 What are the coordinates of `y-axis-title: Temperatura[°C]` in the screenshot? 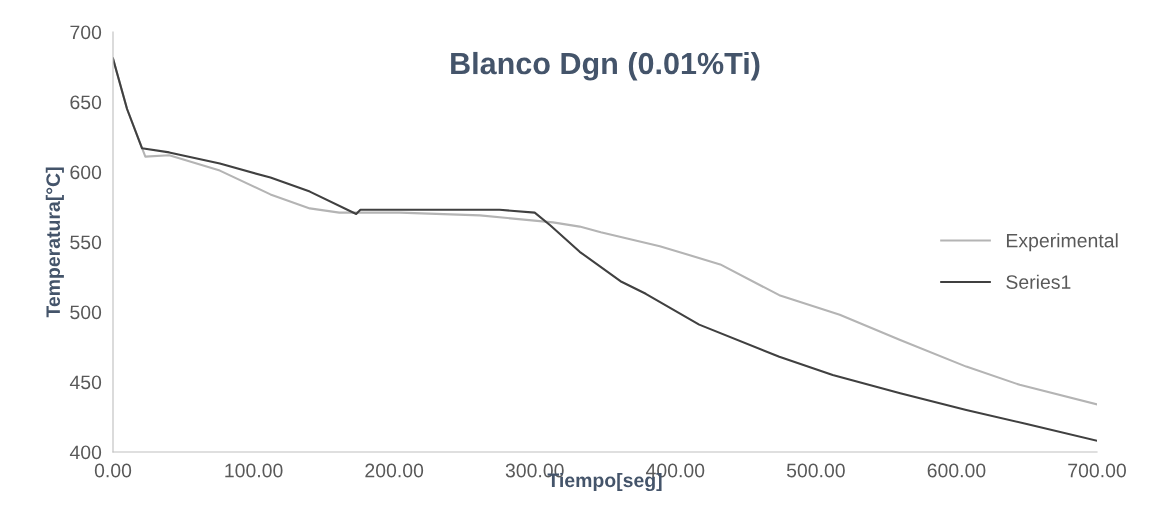 It's located at (54, 242).